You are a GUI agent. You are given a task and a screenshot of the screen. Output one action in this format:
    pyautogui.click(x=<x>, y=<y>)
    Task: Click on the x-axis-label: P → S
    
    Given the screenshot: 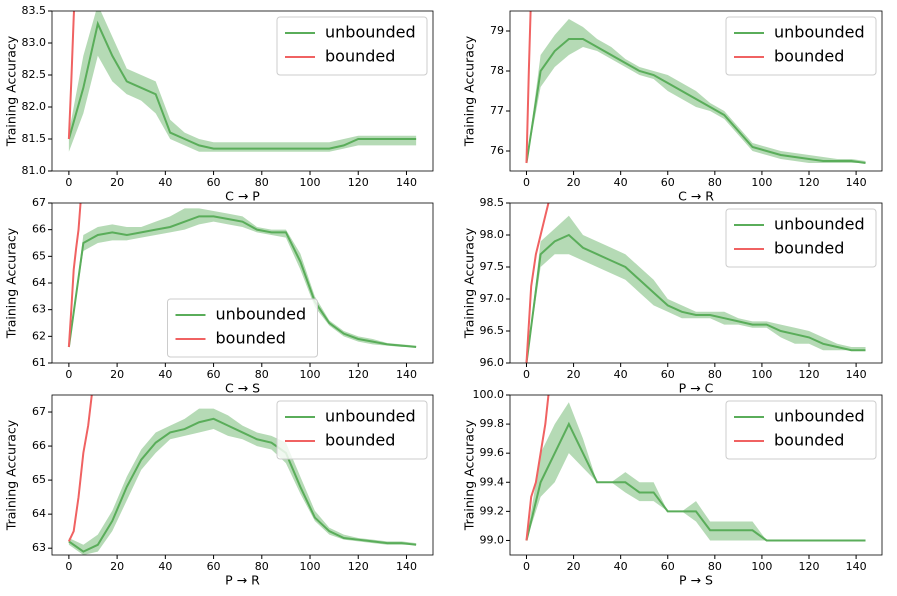 What is the action you would take?
    pyautogui.click(x=696, y=580)
    